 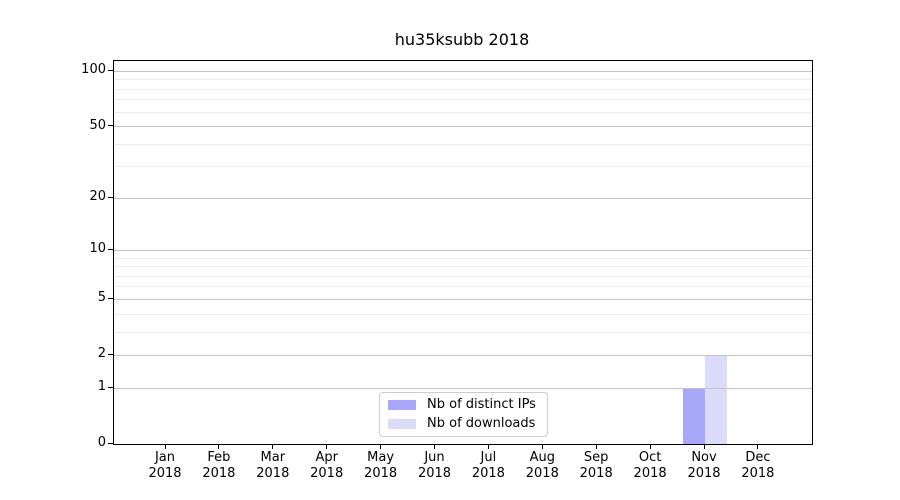 I want to click on x-tick-label: Feb 2018, so click(x=219, y=465).